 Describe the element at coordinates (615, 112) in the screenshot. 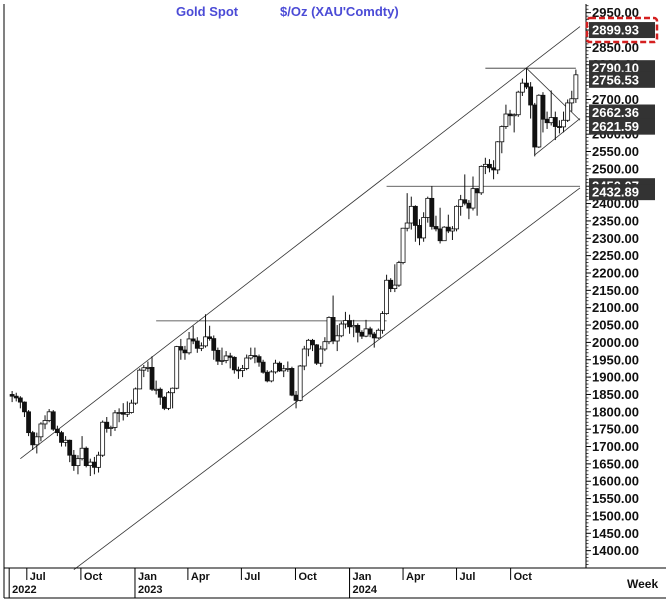

I see `level-label-text: 2662.36` at that location.